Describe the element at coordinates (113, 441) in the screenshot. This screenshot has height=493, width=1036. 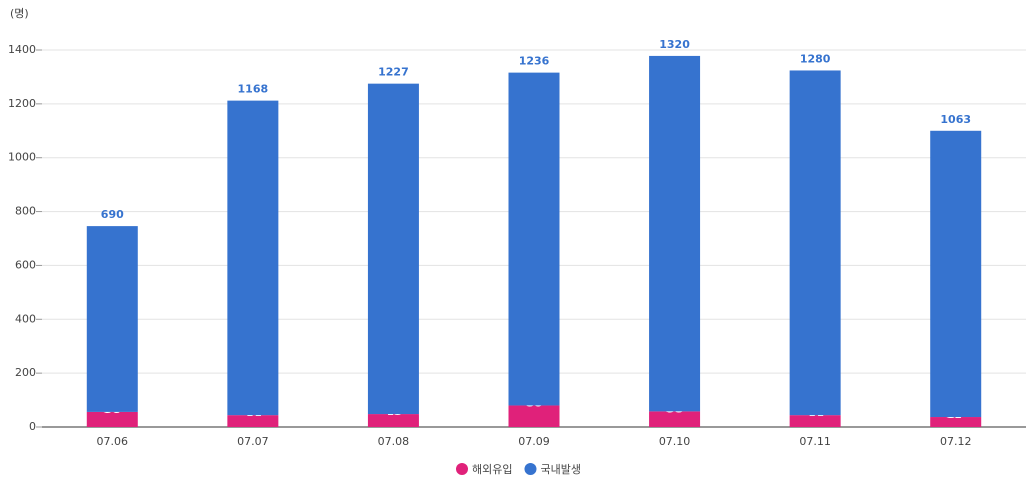
I see `x-tick-label: 07.06` at that location.